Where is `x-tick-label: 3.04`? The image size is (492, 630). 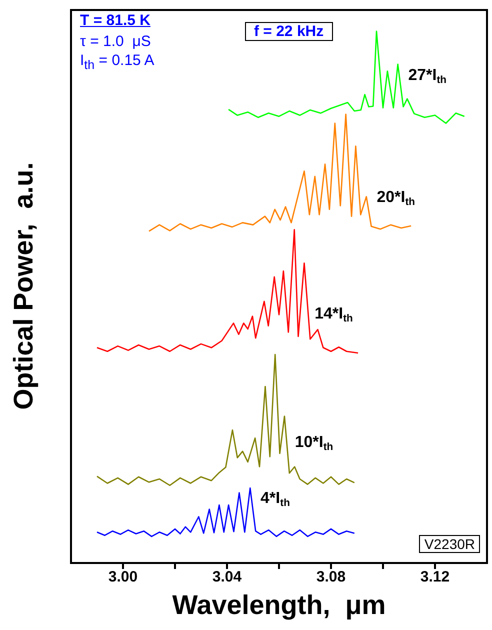
x-tick-label: 3.04 is located at coordinates (227, 577).